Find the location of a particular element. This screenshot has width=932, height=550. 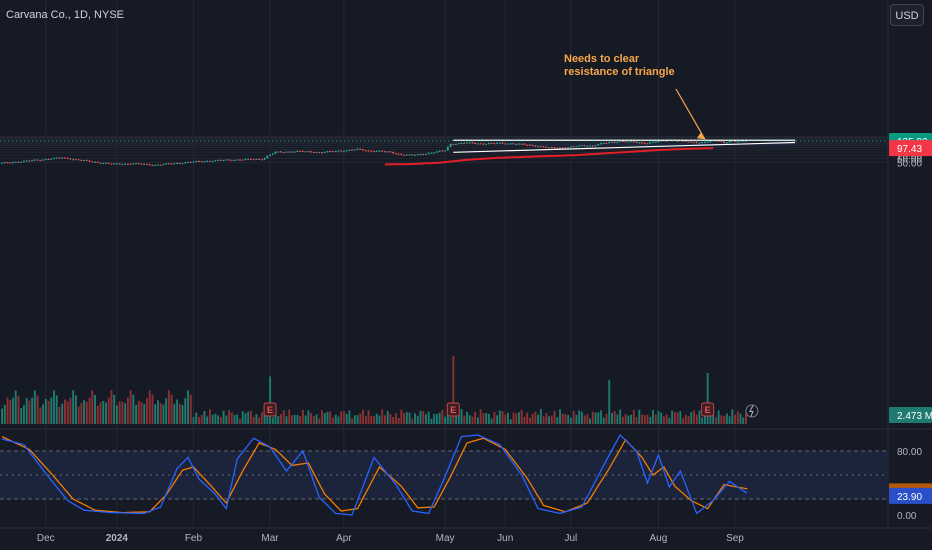

stoch-k-badge-bg is located at coordinates (910, 495).